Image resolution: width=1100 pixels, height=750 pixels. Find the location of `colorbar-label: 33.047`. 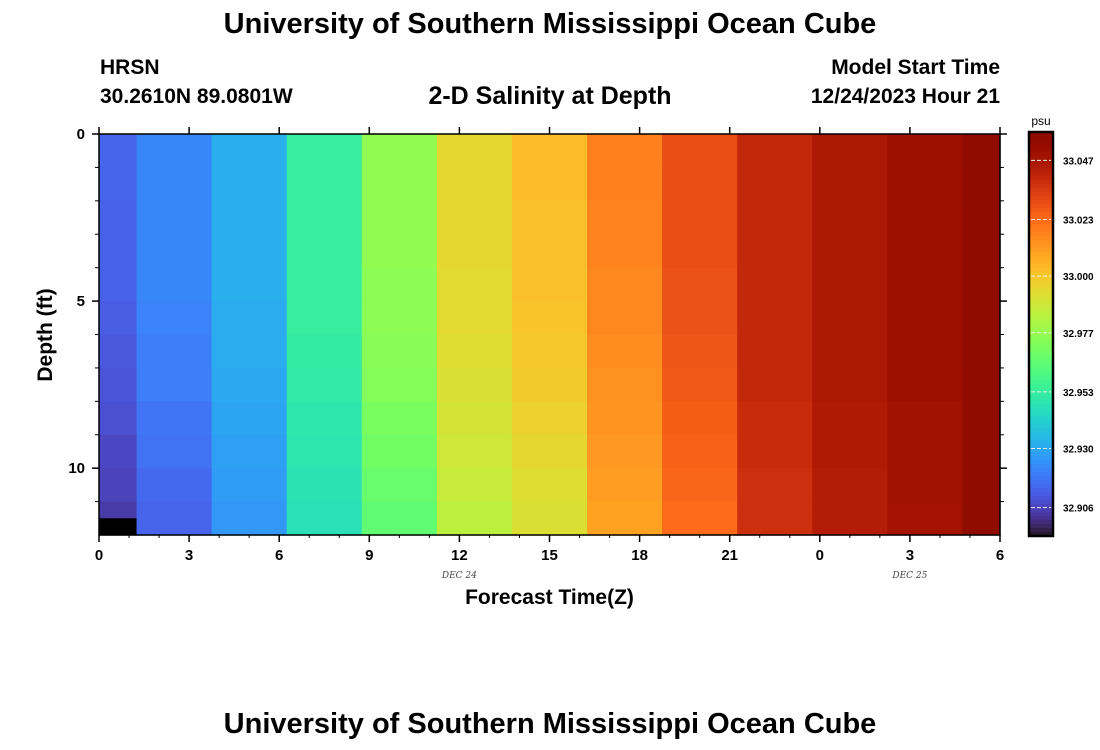

colorbar-label: 33.047 is located at coordinates (1078, 161).